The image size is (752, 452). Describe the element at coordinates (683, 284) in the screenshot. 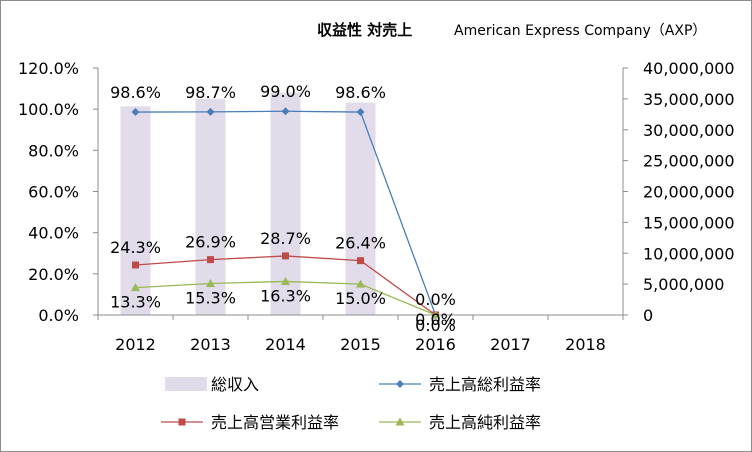

I see `y-right-tick-label: 5,000,000` at that location.